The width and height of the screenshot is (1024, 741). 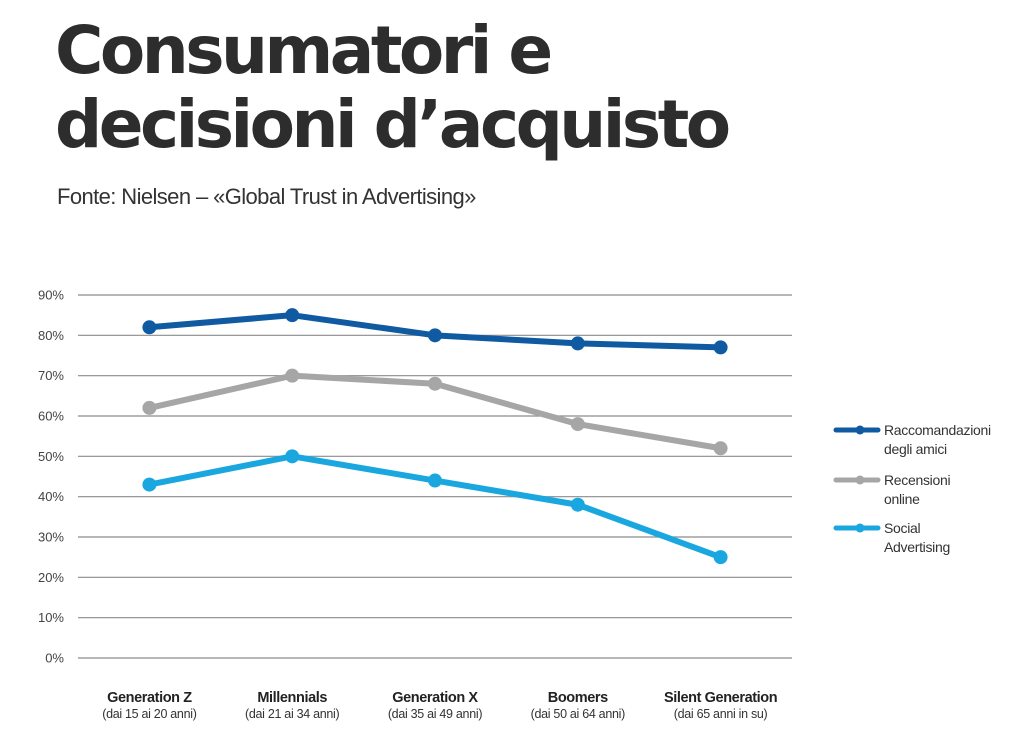 I want to click on title-line-2: decisioni d’acquisto, so click(x=393, y=124).